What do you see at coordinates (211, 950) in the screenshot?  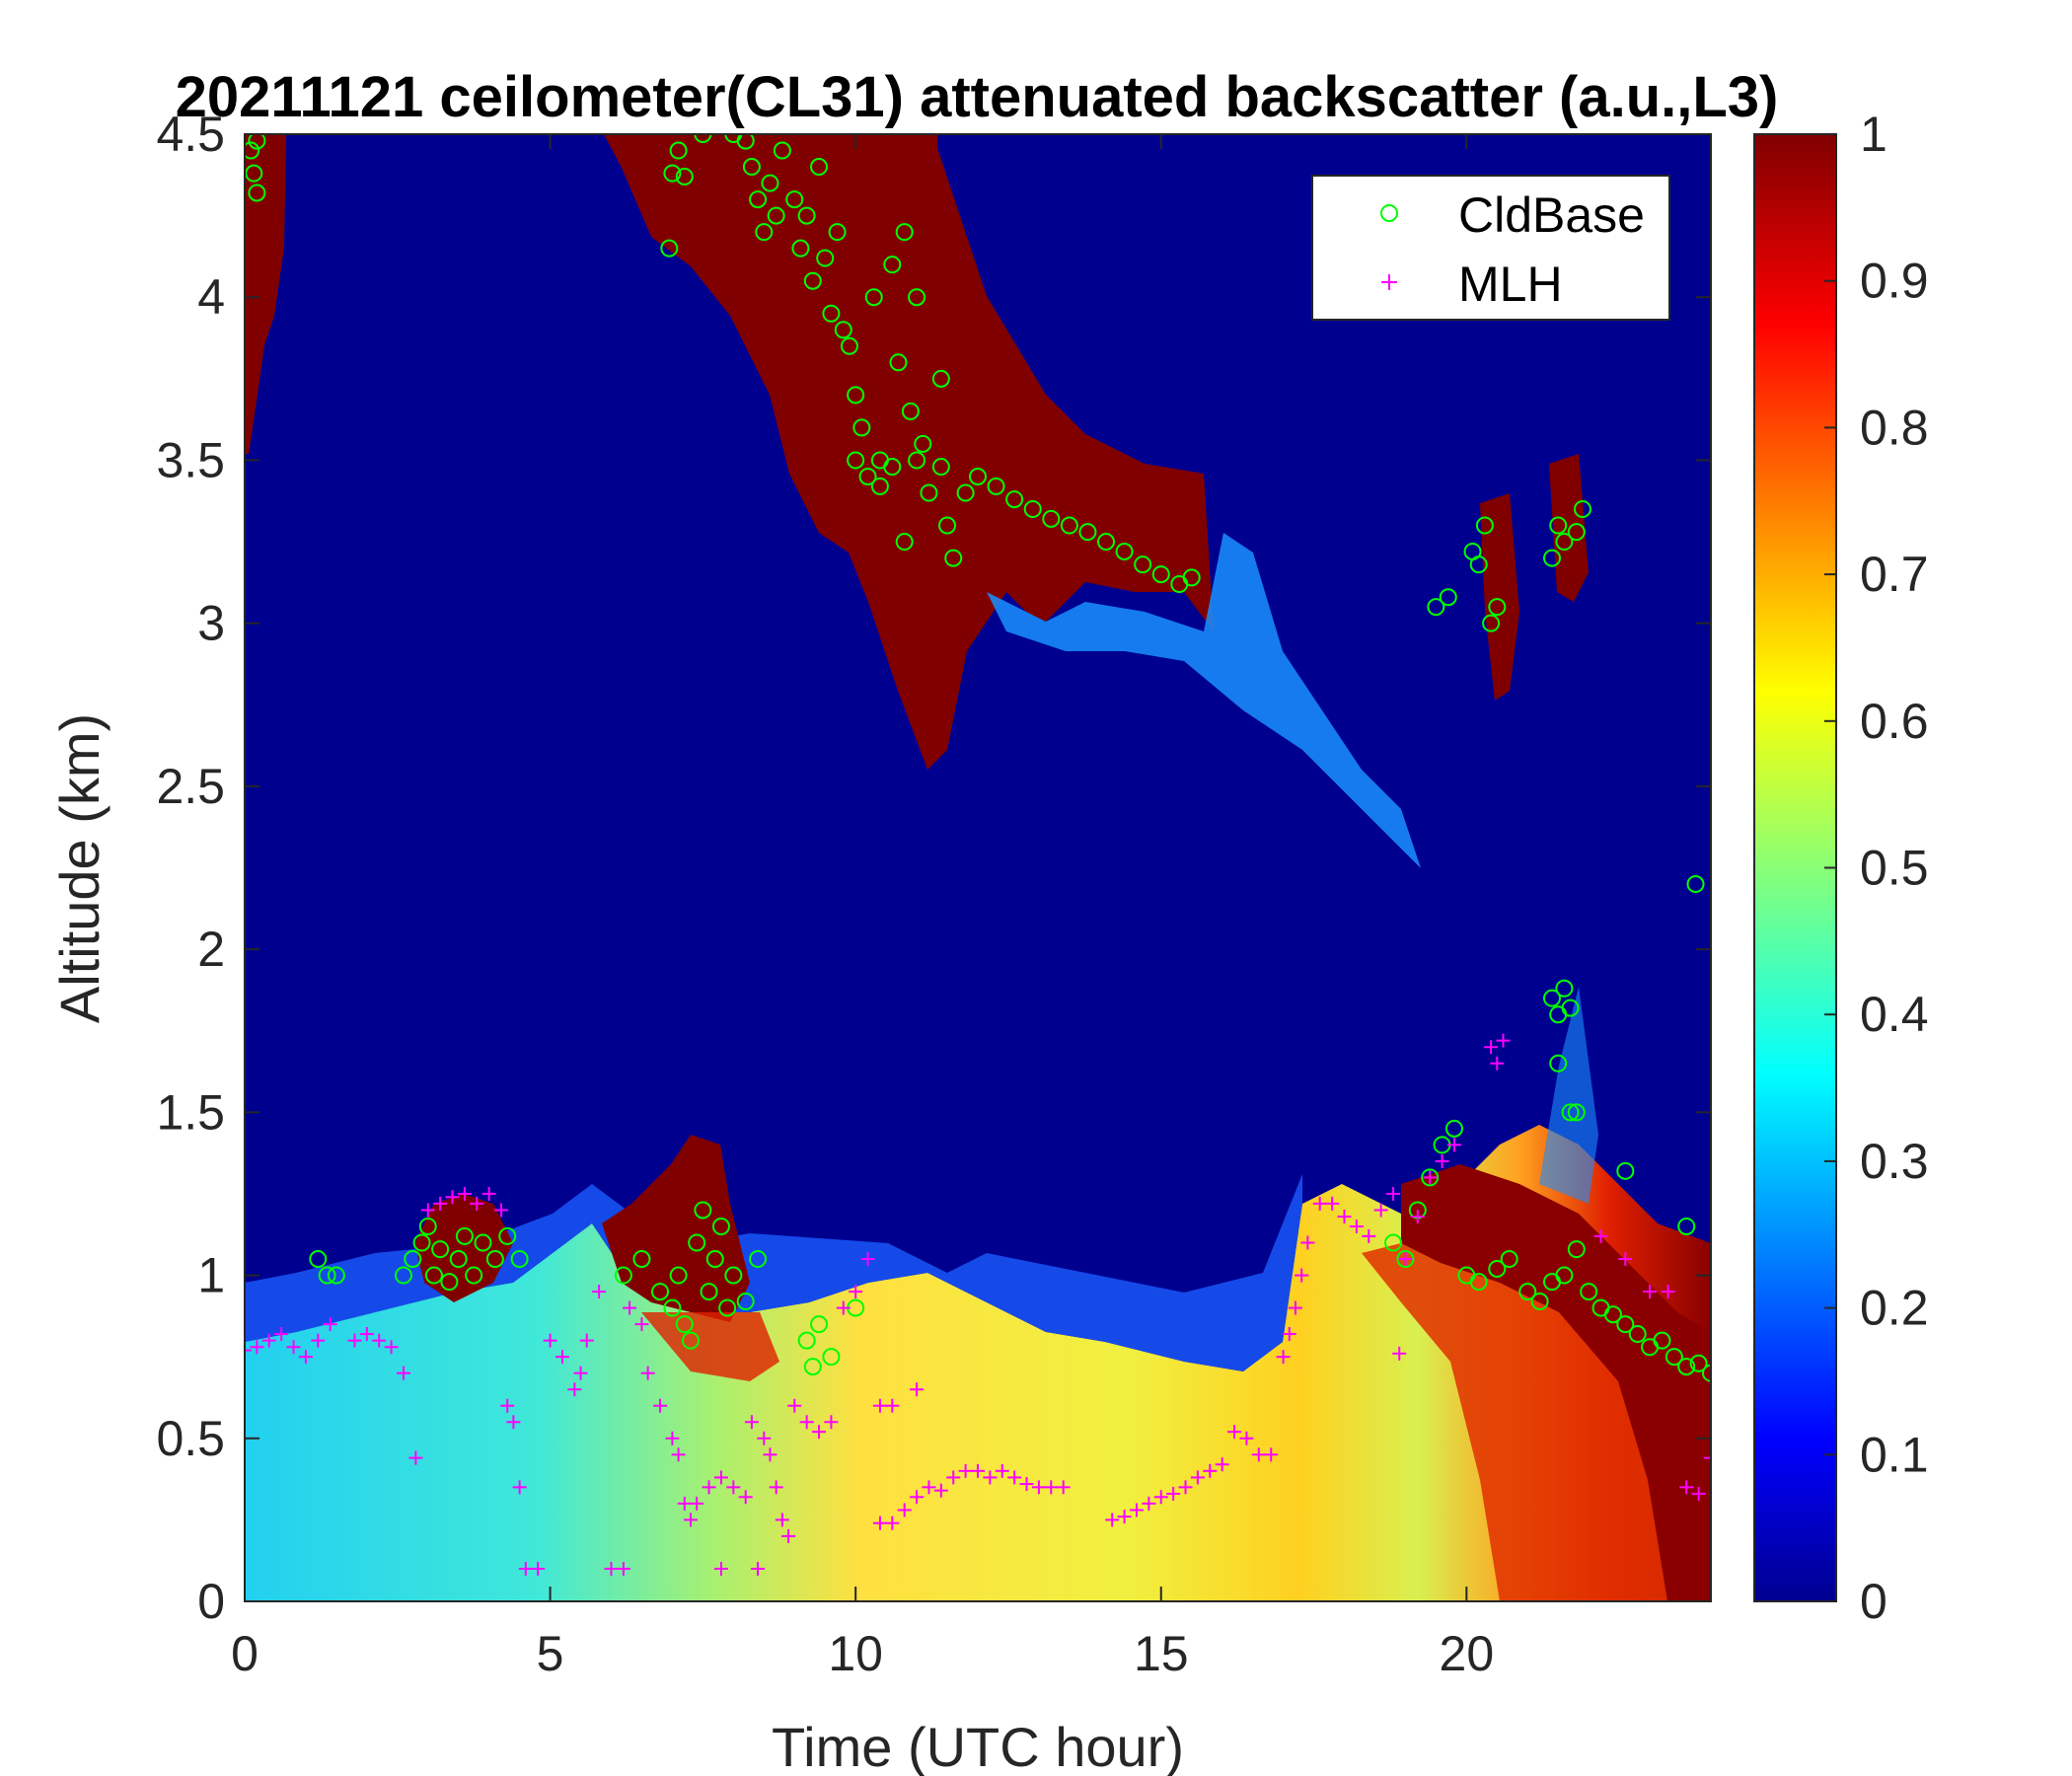 I see `y-tick-label: 2` at bounding box center [211, 950].